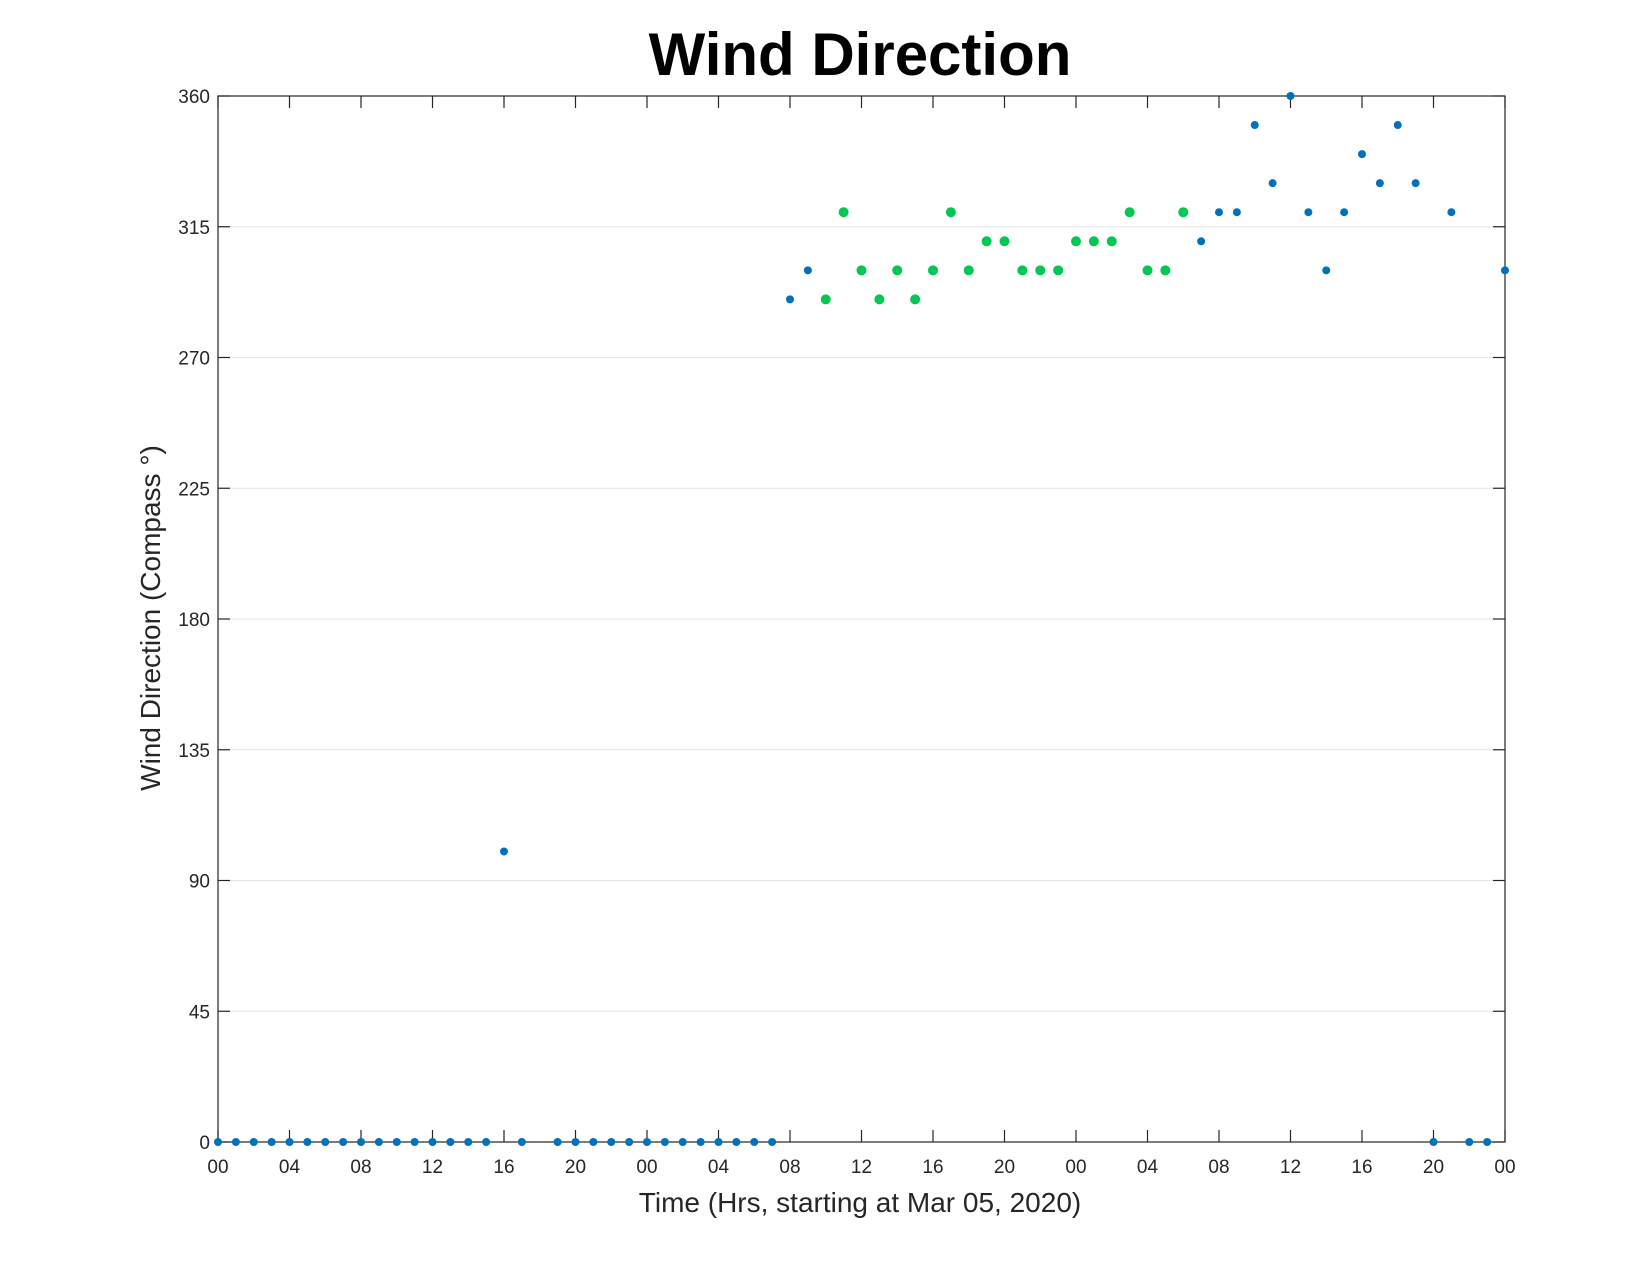  Describe the element at coordinates (150, 618) in the screenshot. I see `y-axis-label: Wind Direction (Compass °)` at that location.